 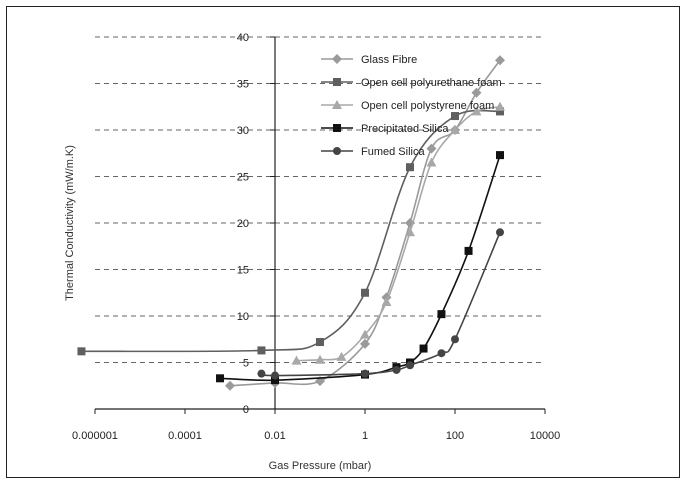 I want to click on legend-label: Open cell polystyrene foam, so click(x=427, y=106).